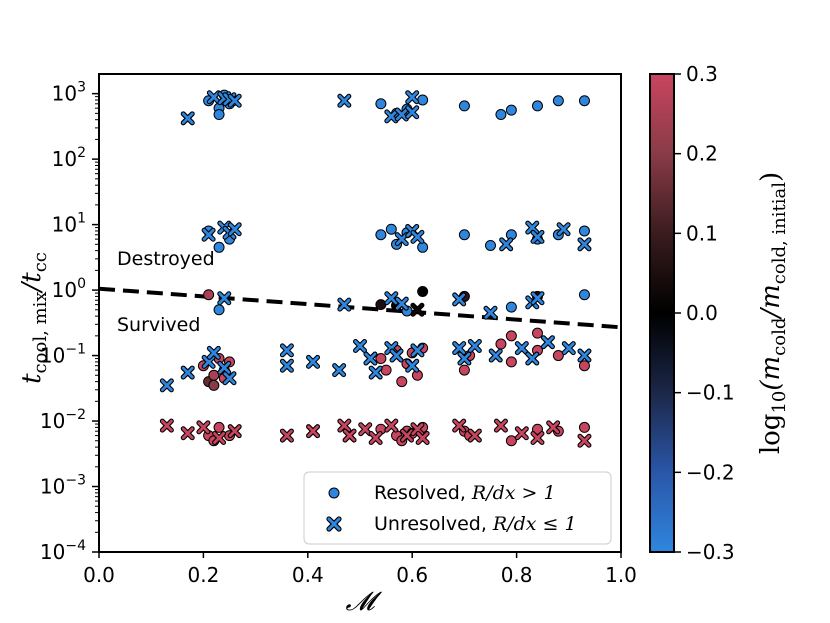 The width and height of the screenshot is (830, 623). Describe the element at coordinates (63, 486) in the screenshot. I see `y-tick-label: 10⁻³` at that location.